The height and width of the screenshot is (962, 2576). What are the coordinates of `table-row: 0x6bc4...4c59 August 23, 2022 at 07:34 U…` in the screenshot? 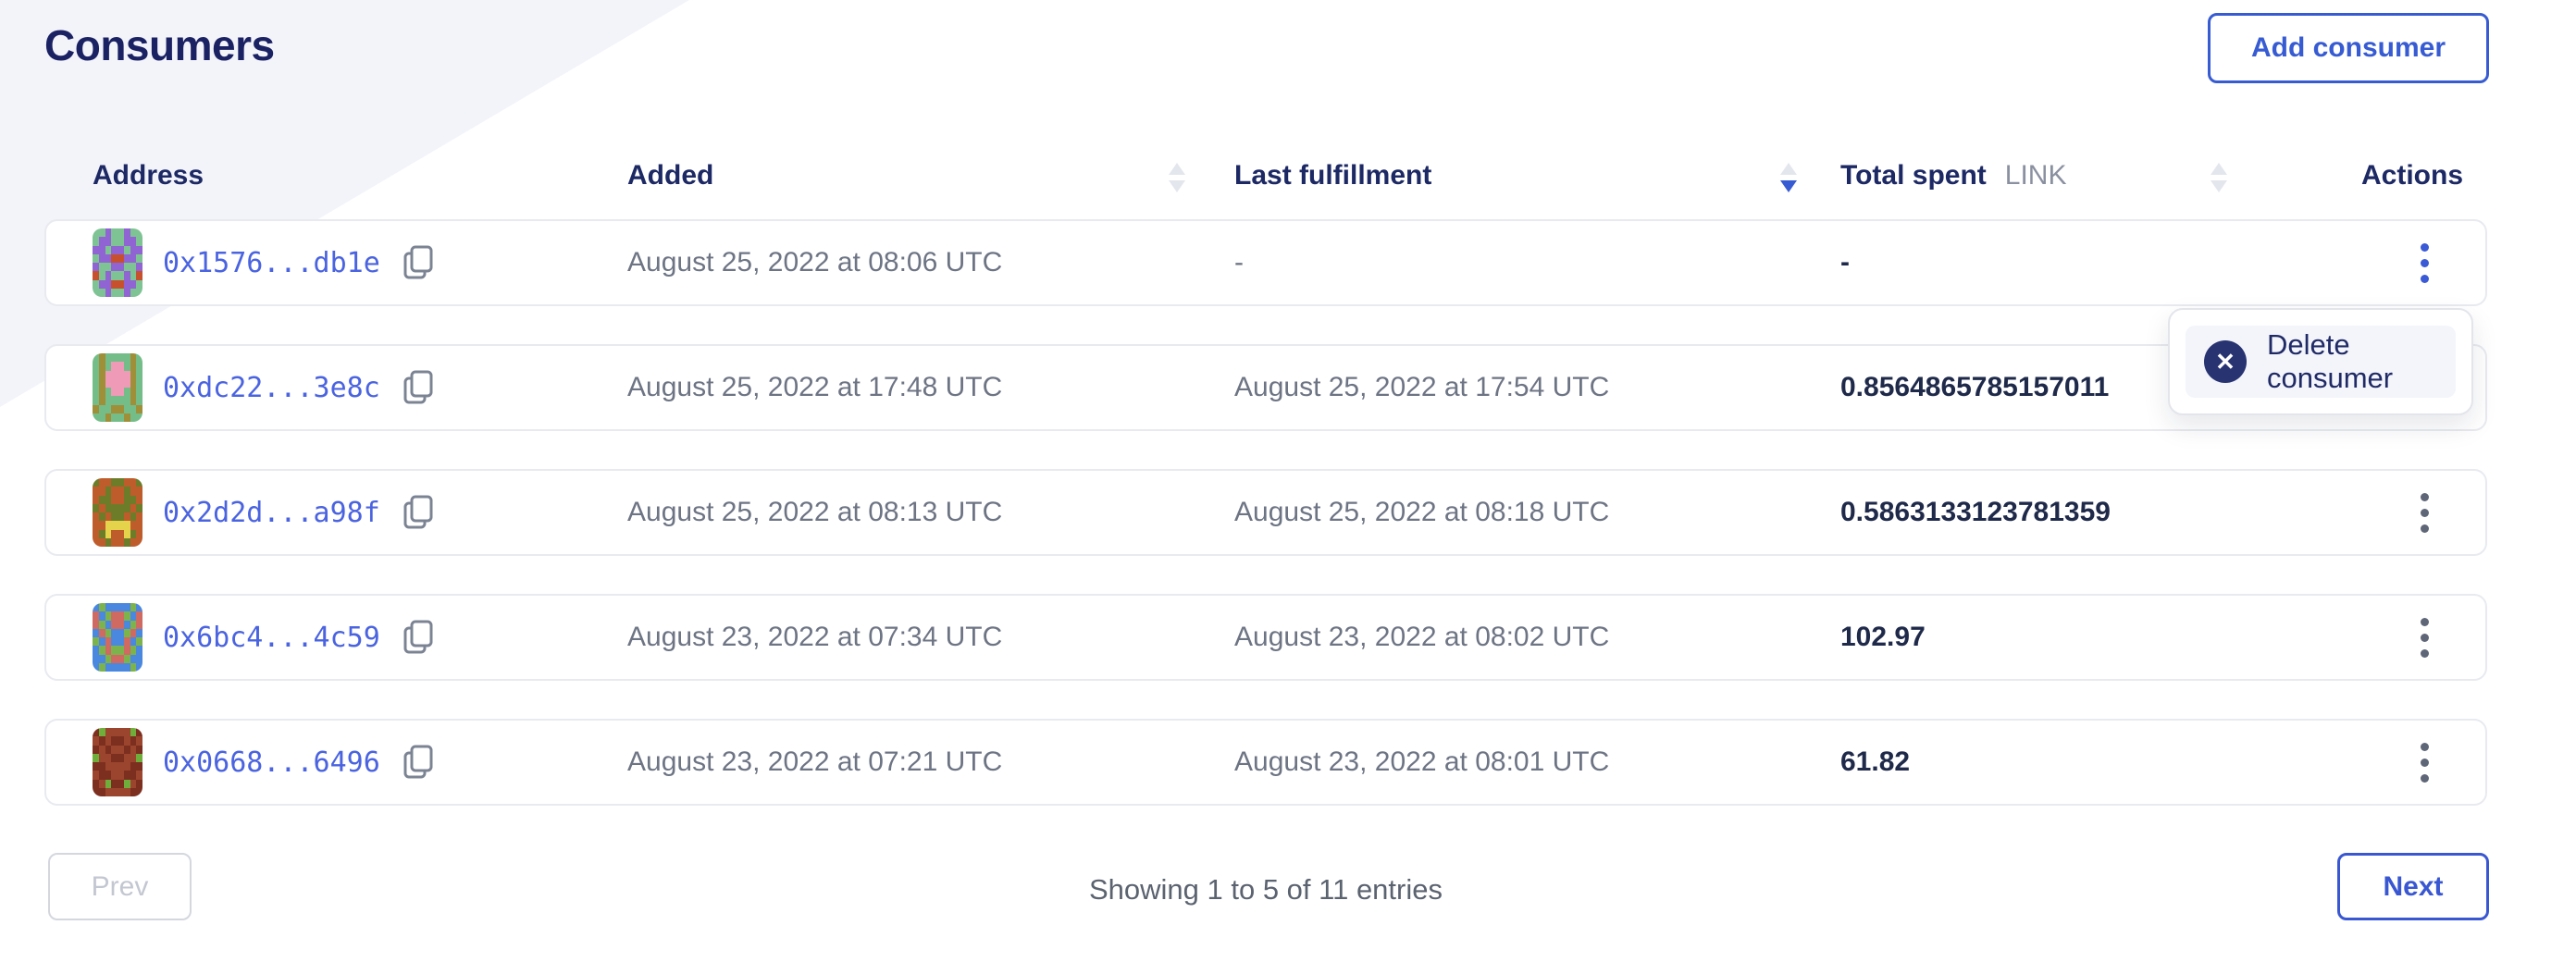 It's located at (1265, 638).